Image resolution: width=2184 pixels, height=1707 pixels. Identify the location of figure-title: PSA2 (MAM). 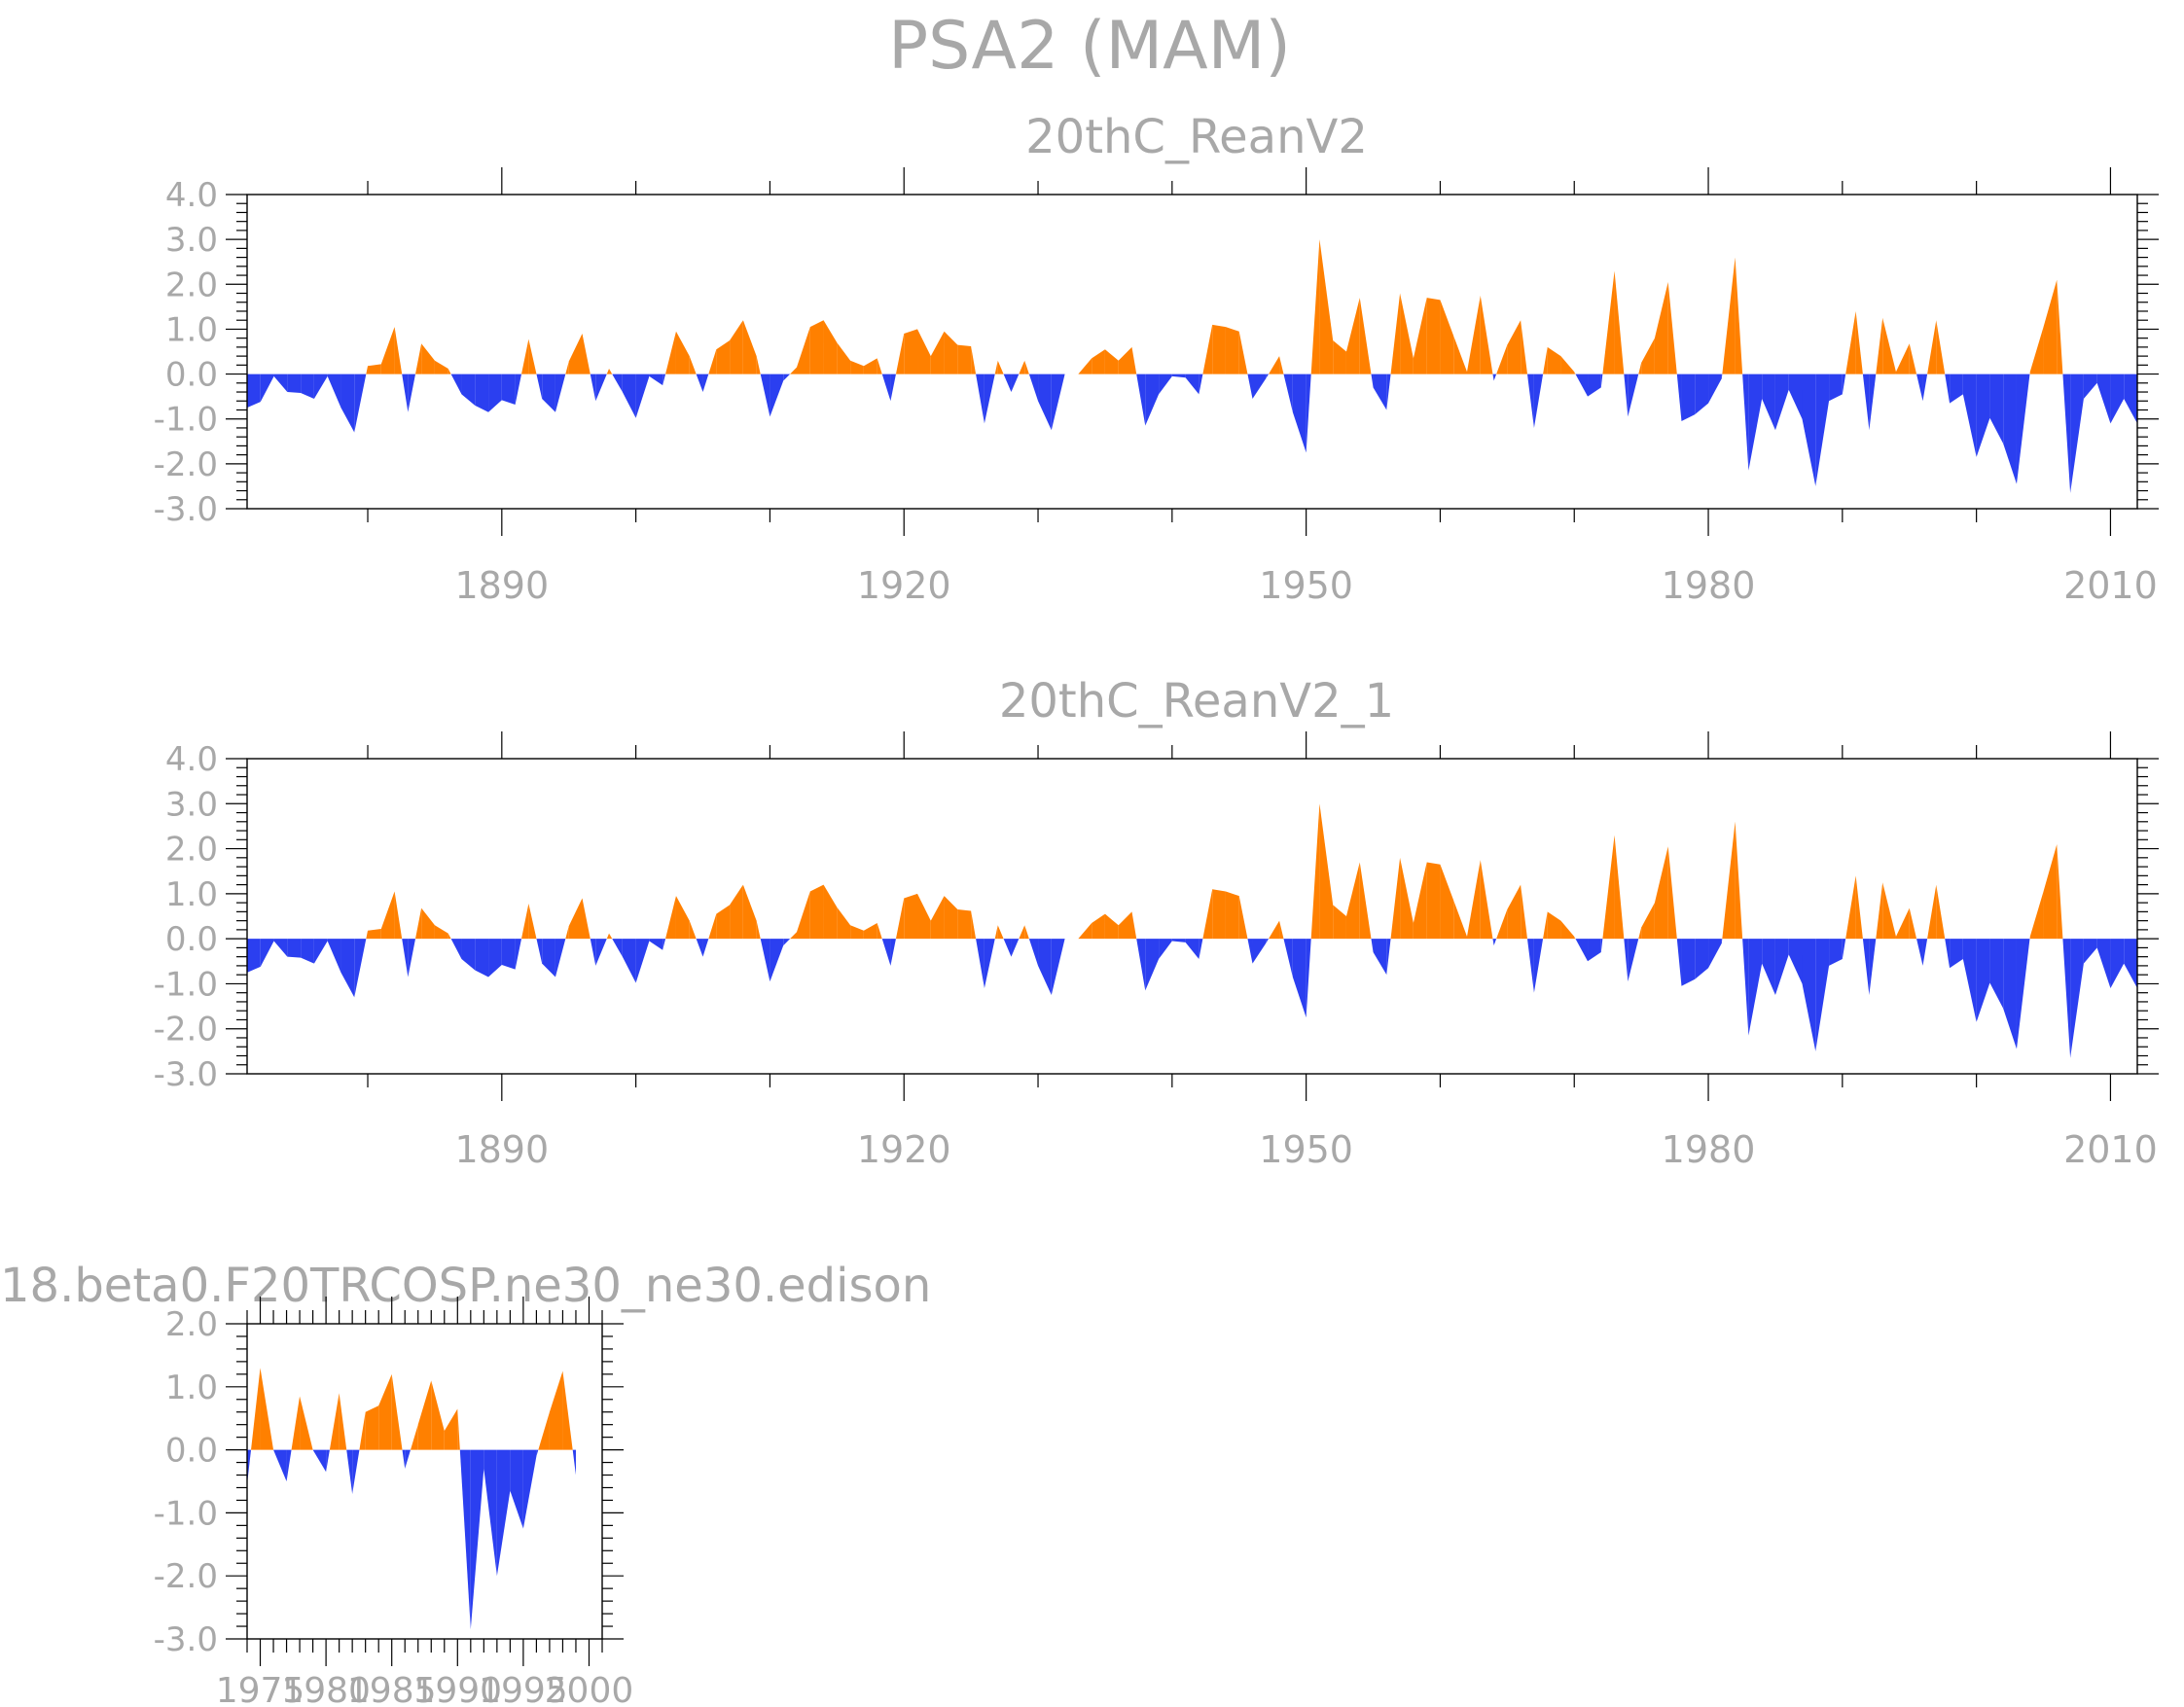
(1089, 46).